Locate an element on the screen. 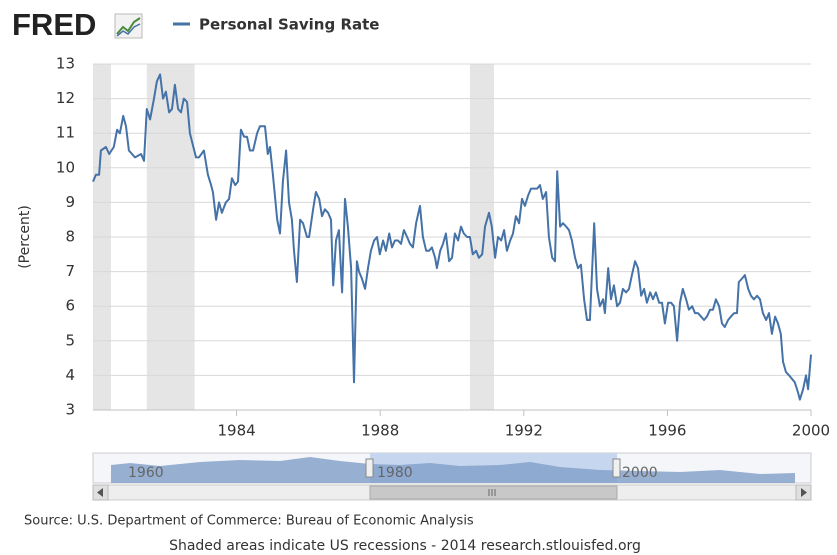  y-tick-label: 12 is located at coordinates (65, 98).